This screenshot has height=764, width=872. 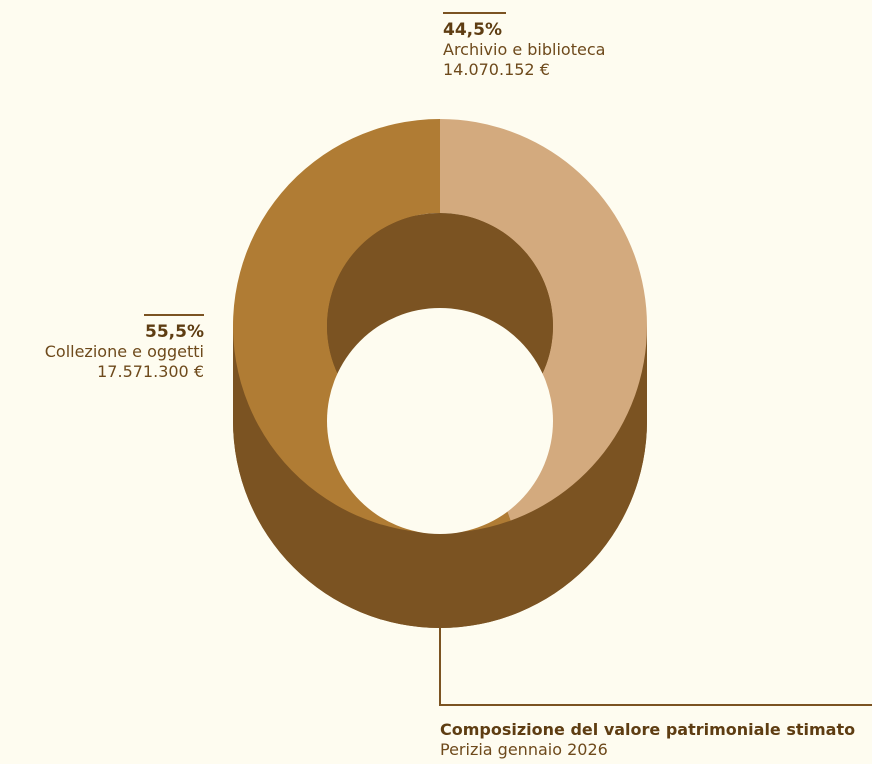 I want to click on caption-leader-line, so click(x=655, y=667).